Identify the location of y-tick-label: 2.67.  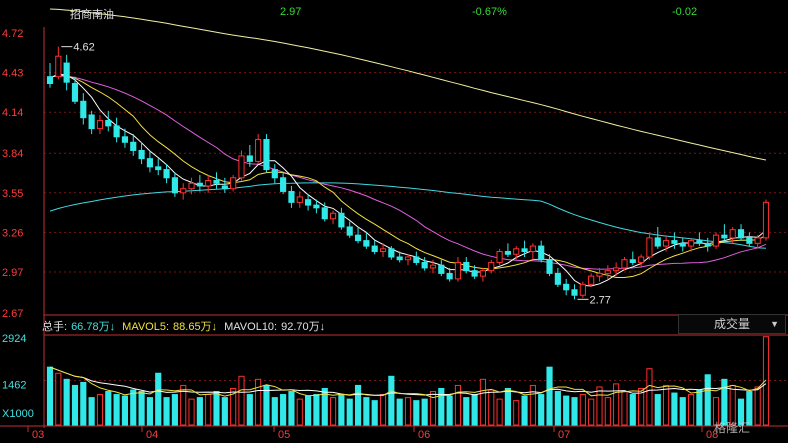
(12, 314).